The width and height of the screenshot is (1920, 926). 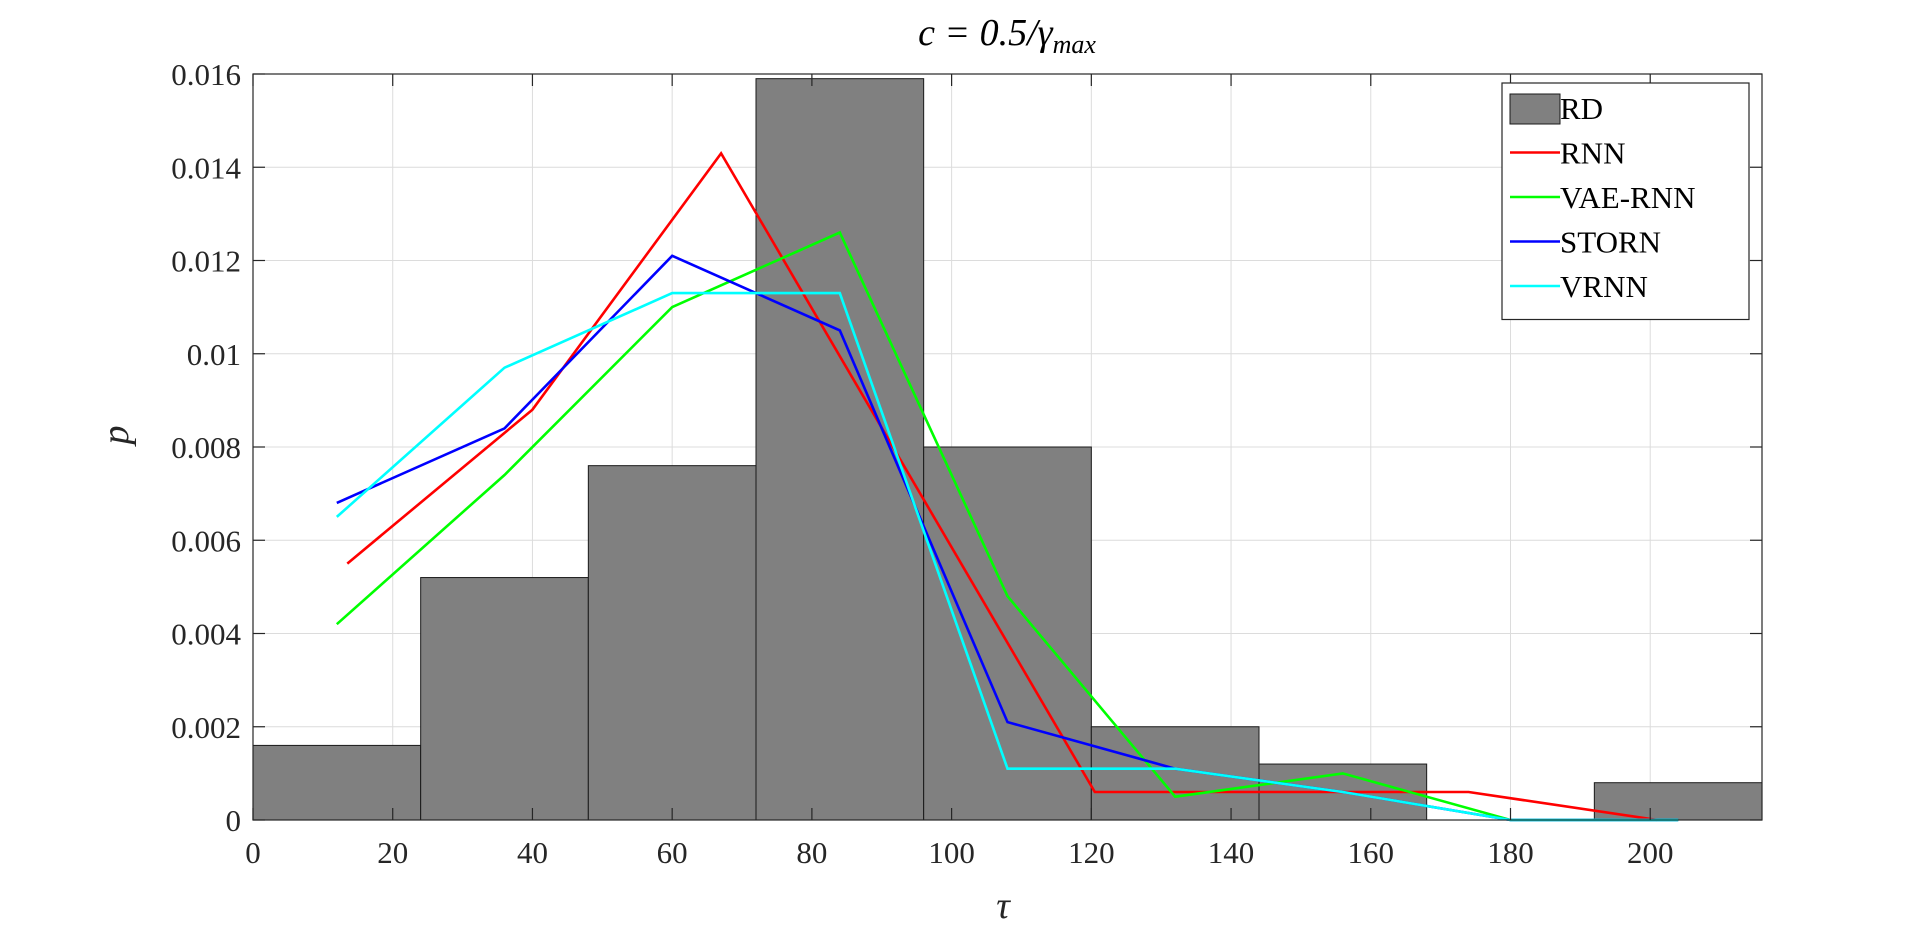 What do you see at coordinates (206, 167) in the screenshot?
I see `y-tick-label: 0.014` at bounding box center [206, 167].